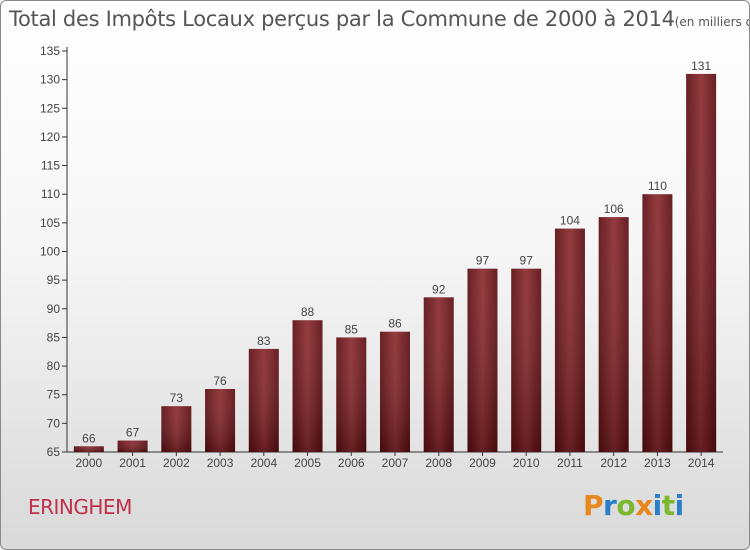 The width and height of the screenshot is (750, 550). What do you see at coordinates (570, 463) in the screenshot?
I see `x-tick-label-2011: 2011` at bounding box center [570, 463].